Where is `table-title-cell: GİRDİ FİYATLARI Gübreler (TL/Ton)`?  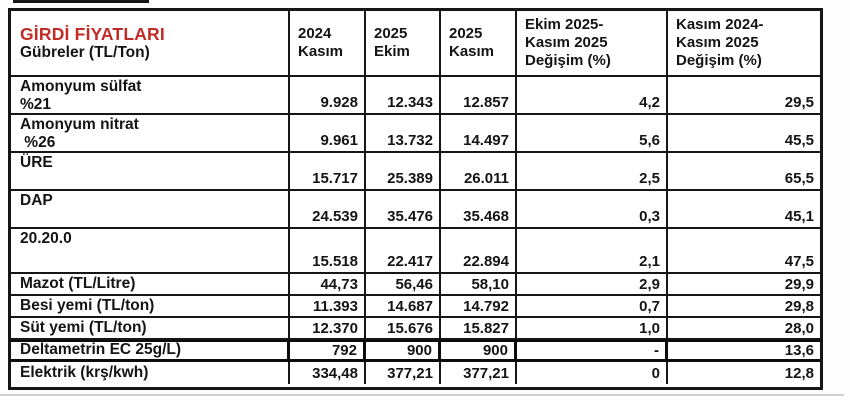 table-title-cell: GİRDİ FİYATLARI Gübreler (TL/Ton) is located at coordinates (150, 43).